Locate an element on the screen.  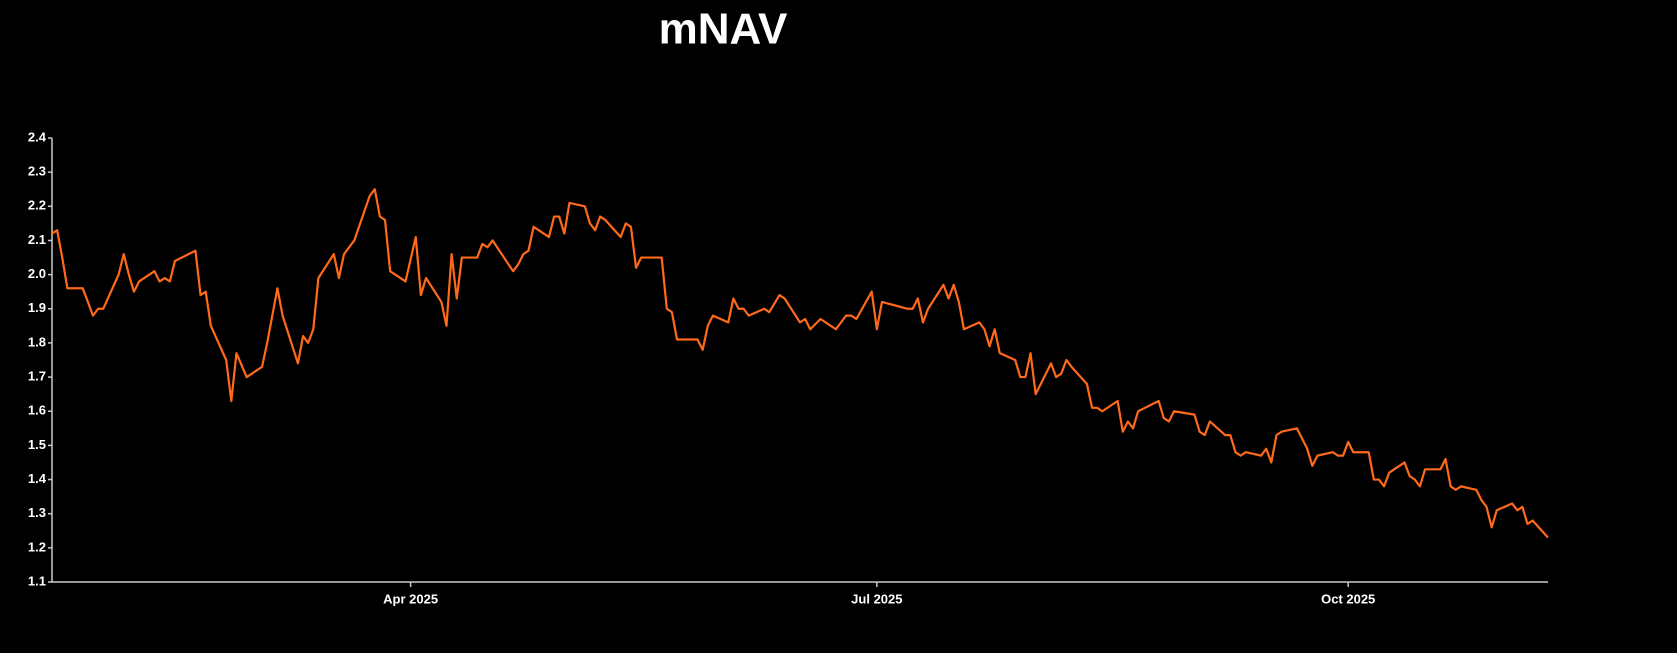
y-tick-label: 1.1 is located at coordinates (37, 580).